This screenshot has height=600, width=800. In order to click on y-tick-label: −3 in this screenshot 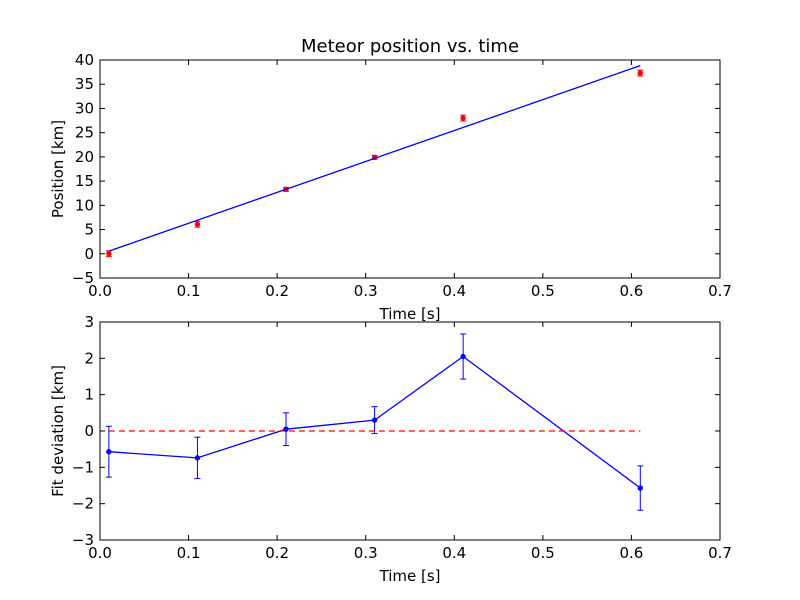, I will do `click(83, 540)`.